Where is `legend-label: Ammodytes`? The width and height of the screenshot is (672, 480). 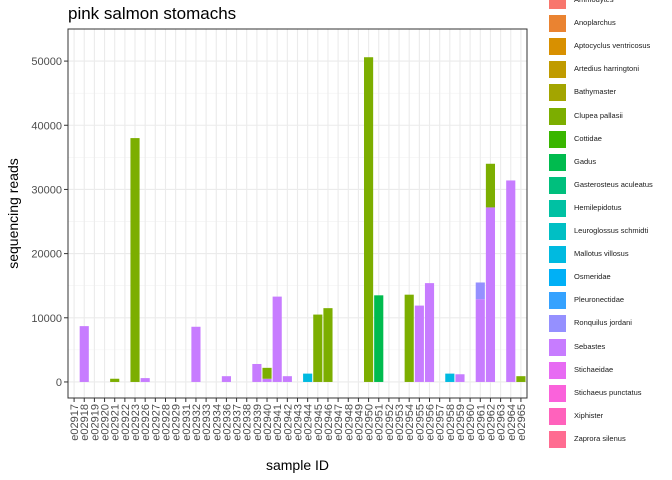 legend-label: Ammodytes is located at coordinates (594, 2).